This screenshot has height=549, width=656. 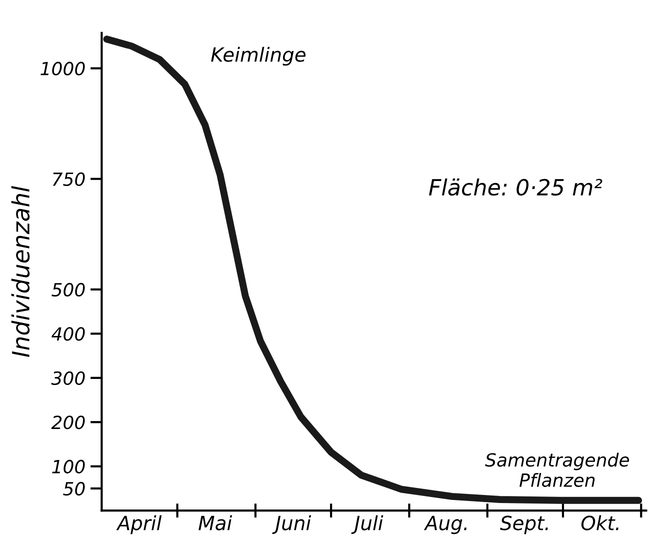 What do you see at coordinates (599, 522) in the screenshot?
I see `x-tick-label: Okt.` at bounding box center [599, 522].